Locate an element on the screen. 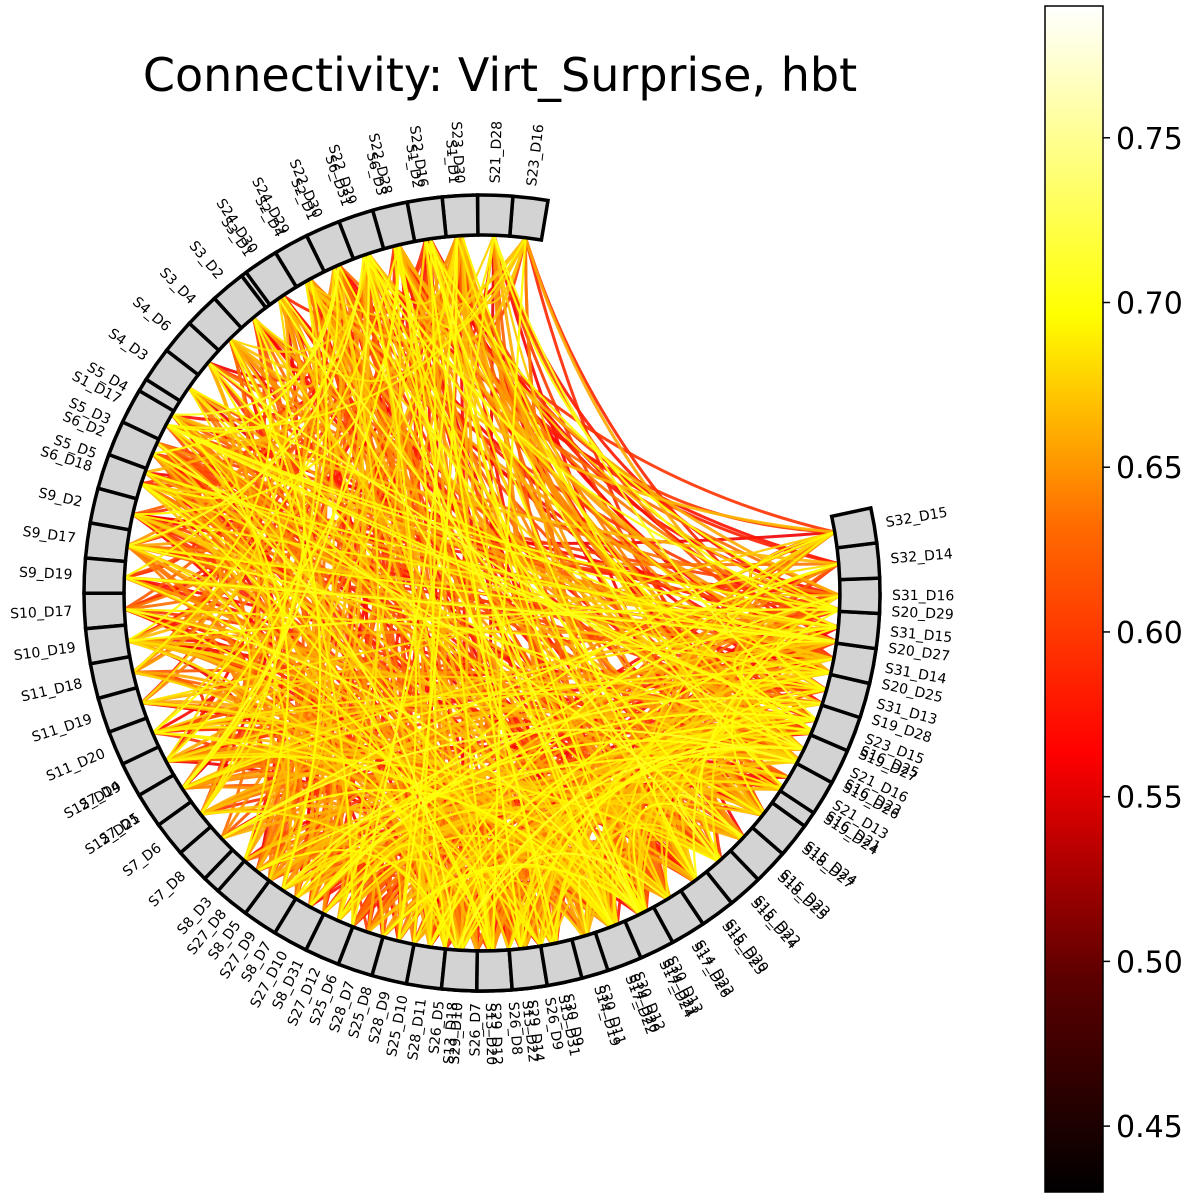  node-label-S7_D4: S7_D4 is located at coordinates (100, 795).